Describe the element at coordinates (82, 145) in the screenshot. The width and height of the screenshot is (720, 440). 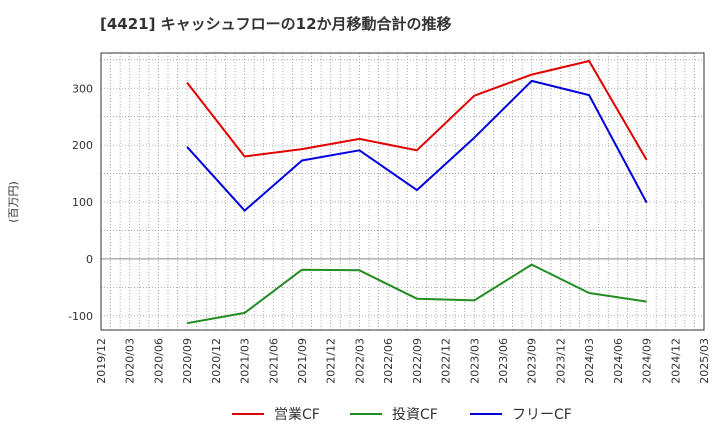
I see `y-tick-label: 200` at that location.